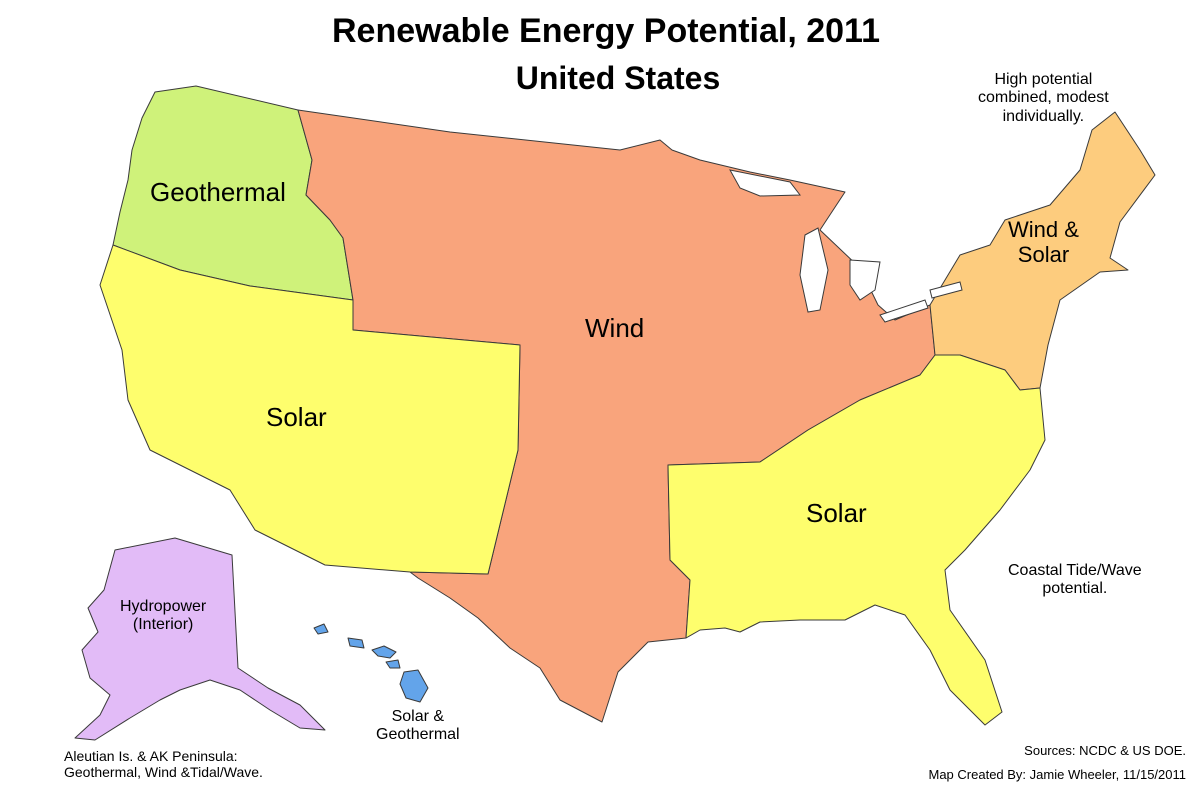  Describe the element at coordinates (163, 625) in the screenshot. I see `label-alaska-line2: (Interior)` at that location.